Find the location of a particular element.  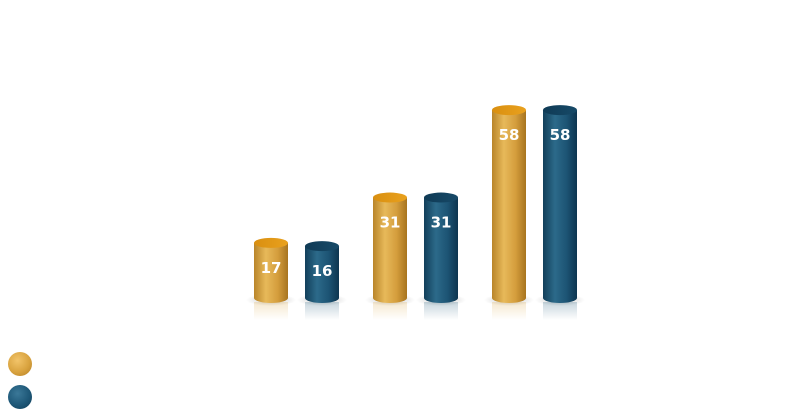

bar-group-3-series-2: 58 is located at coordinates (560, 212).